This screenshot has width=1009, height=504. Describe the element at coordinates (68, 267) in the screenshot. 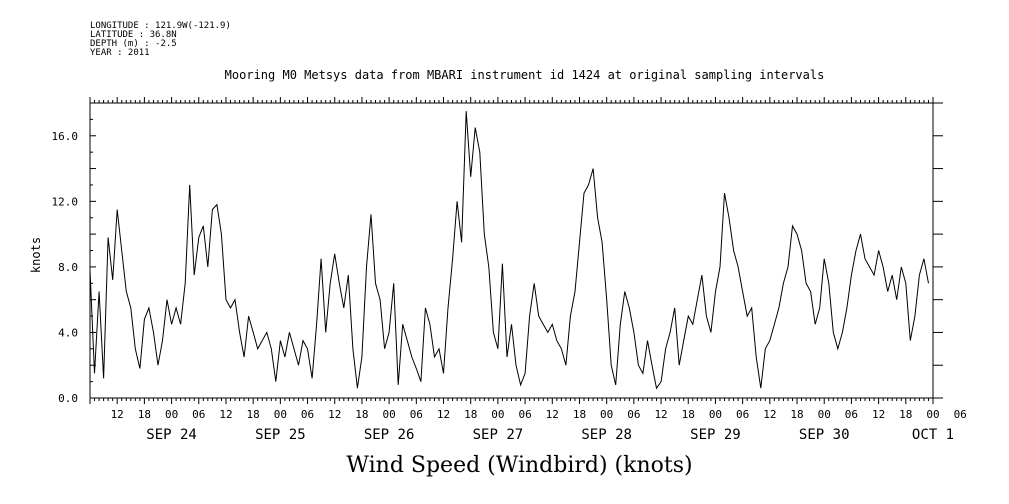

I see `y-tick-label: 8.0` at that location.